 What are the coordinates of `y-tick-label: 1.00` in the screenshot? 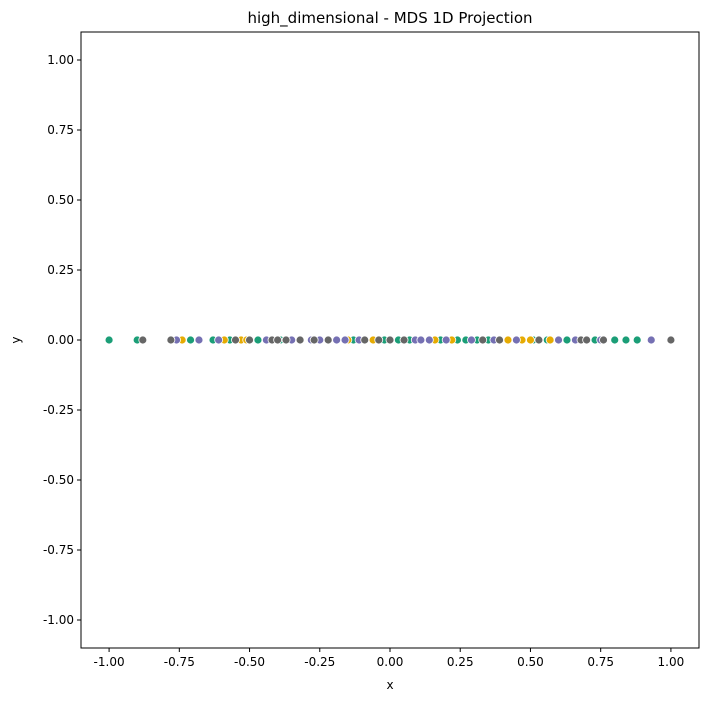 It's located at (60, 60).